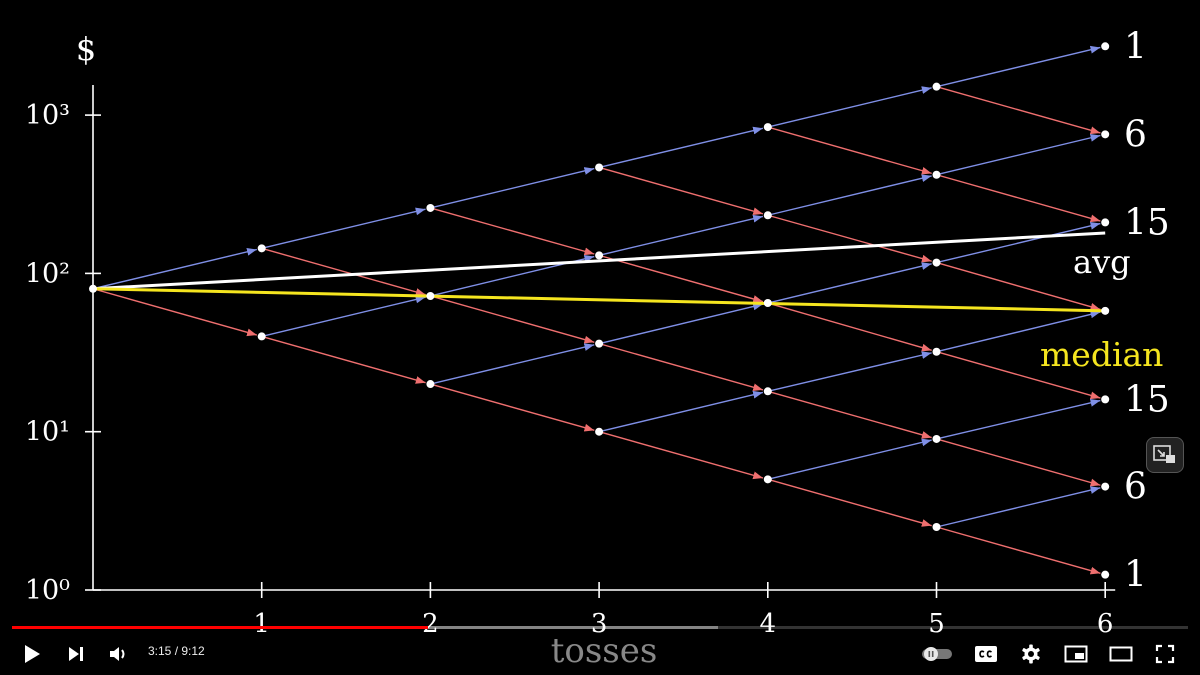  I want to click on fullscreen-icon, so click(1165, 654).